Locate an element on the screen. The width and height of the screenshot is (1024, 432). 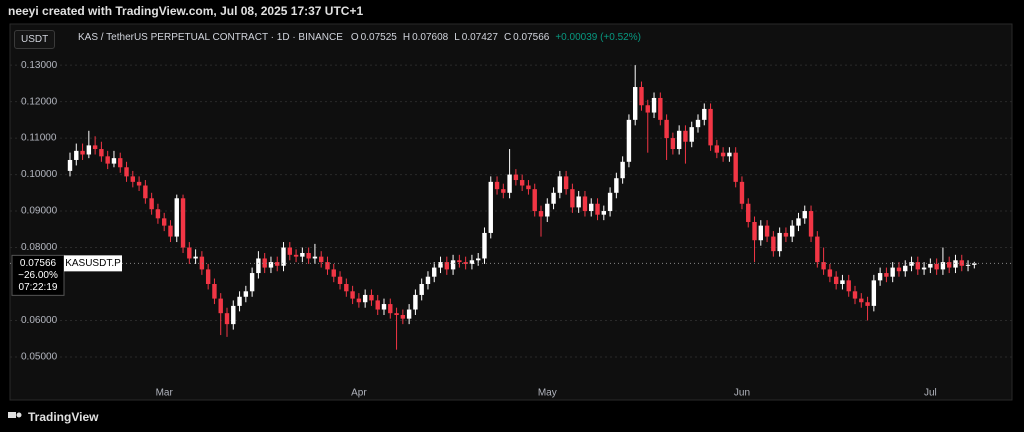
y-tick-label: 0.05000 is located at coordinates (39, 357).